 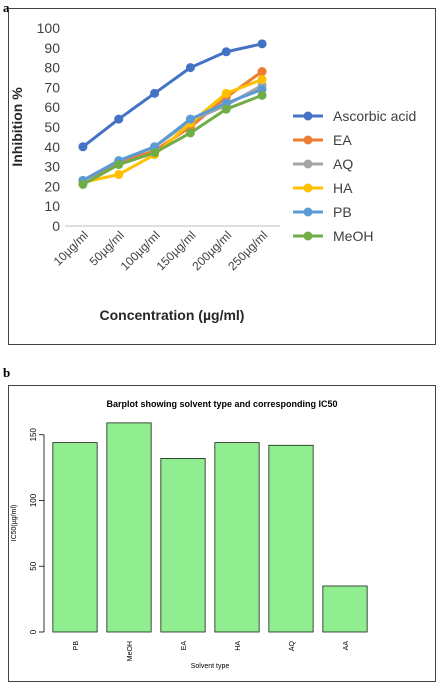 I want to click on bar-meoh, so click(x=129, y=527).